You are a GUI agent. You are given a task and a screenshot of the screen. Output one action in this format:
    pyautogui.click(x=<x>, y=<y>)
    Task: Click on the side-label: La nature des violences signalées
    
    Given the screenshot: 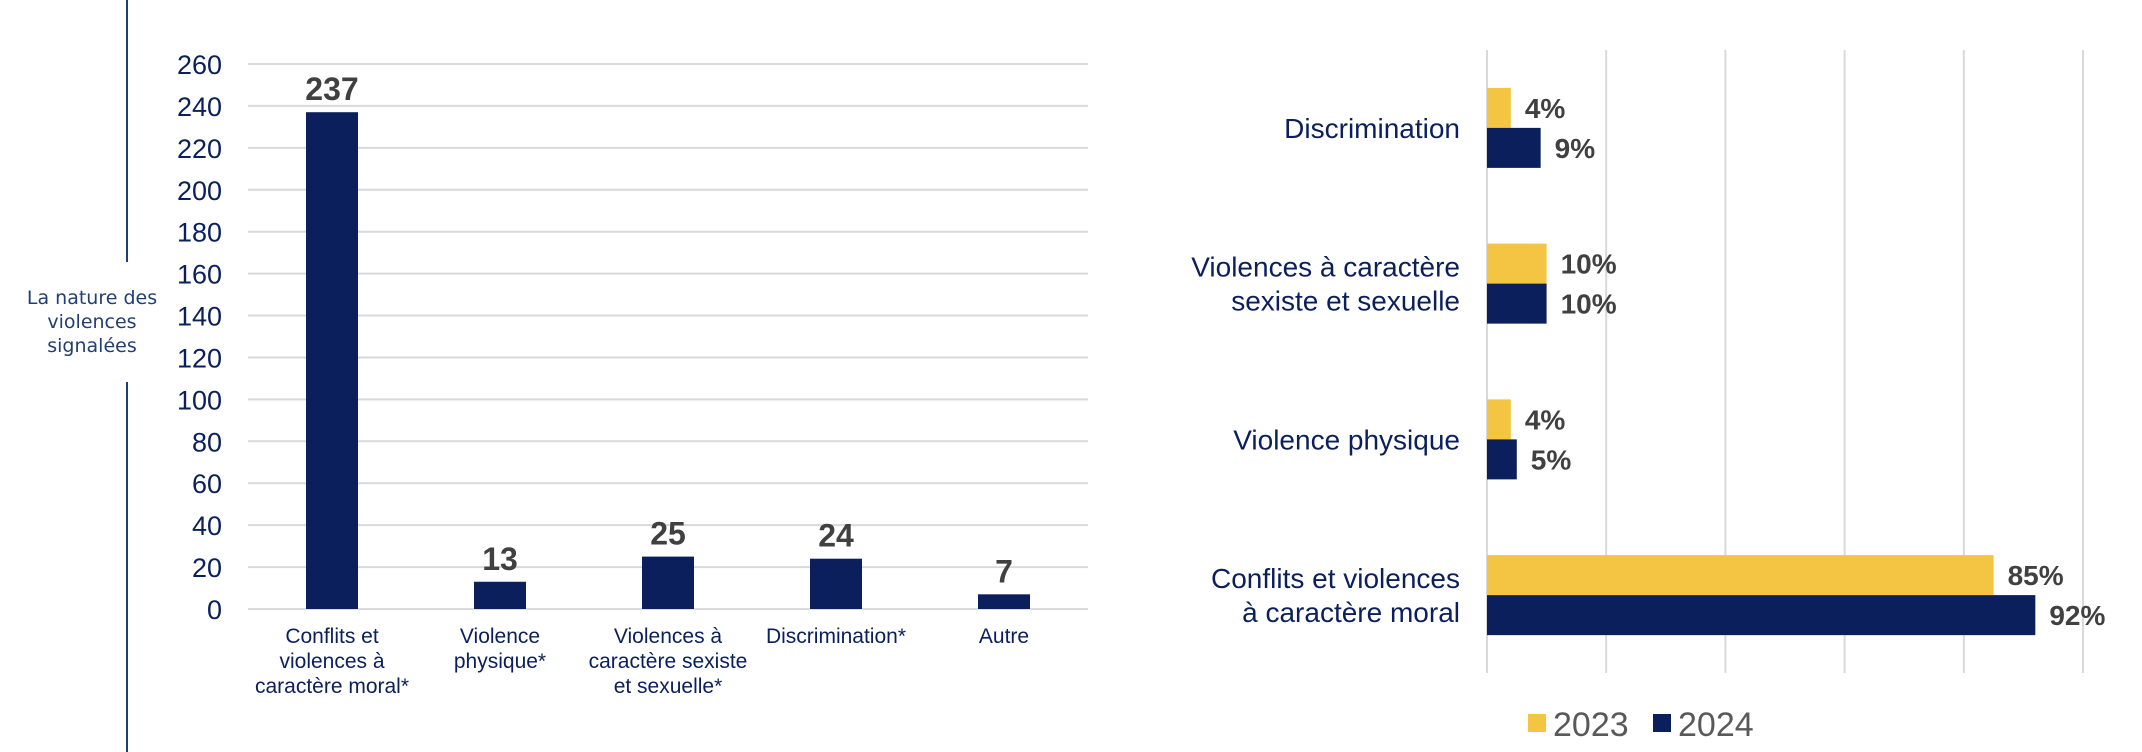 What is the action you would take?
    pyautogui.click(x=92, y=322)
    